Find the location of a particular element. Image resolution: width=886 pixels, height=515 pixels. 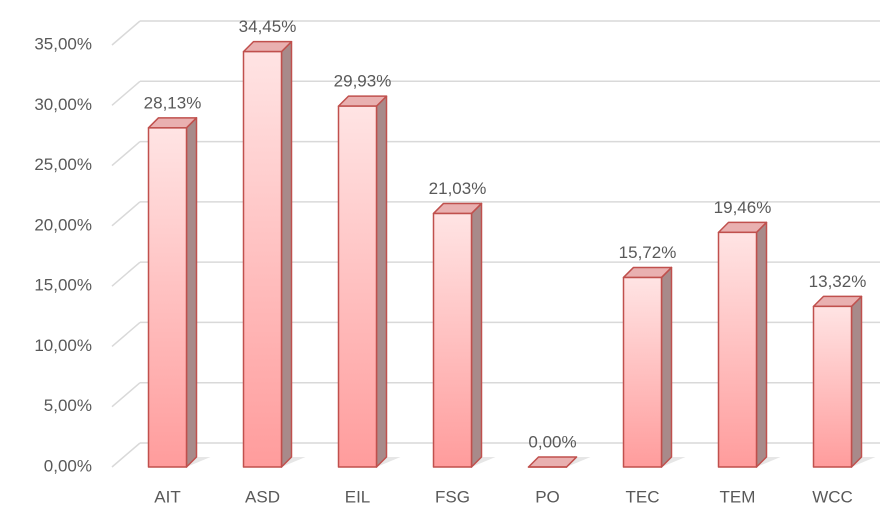

value-label: 28,13% is located at coordinates (173, 102).